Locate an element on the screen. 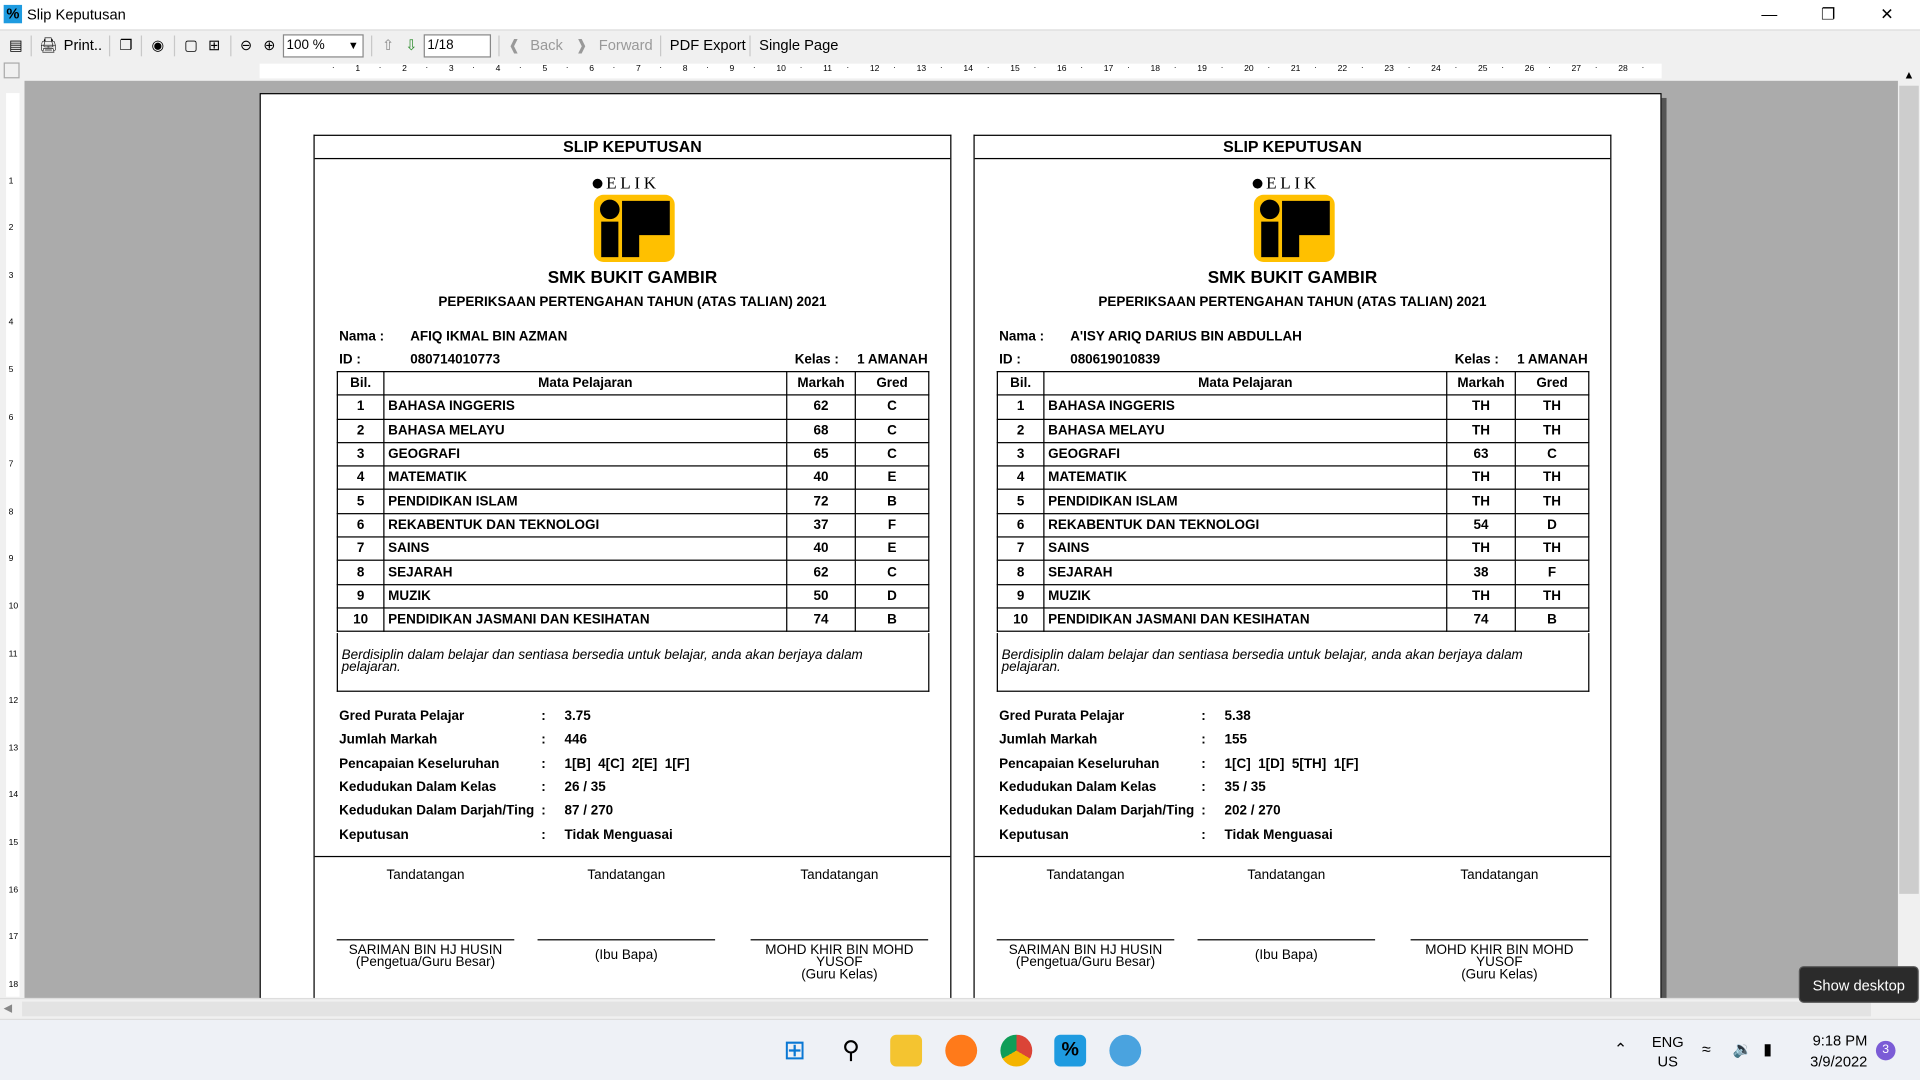  signer: MOHD KHIR BIN MOHD YUSOF (Guru Kelas) is located at coordinates (1499, 962).